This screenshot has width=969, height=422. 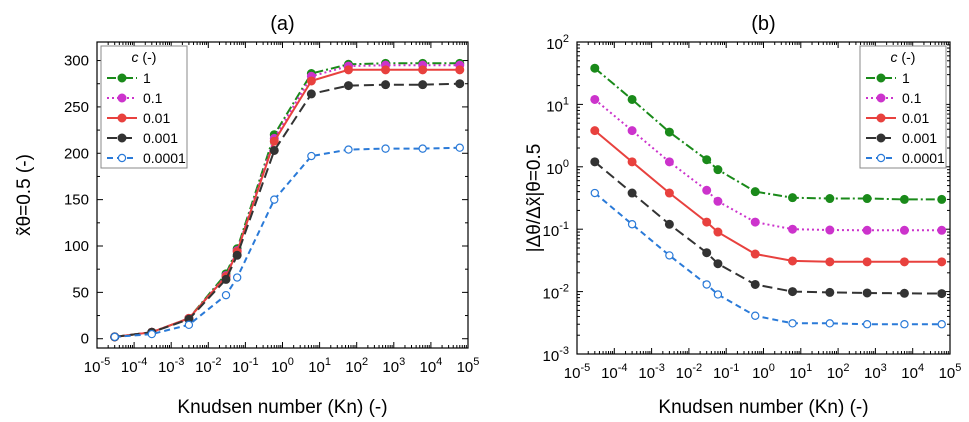 I want to click on y-tick-label: 10⁻², so click(x=556, y=293).